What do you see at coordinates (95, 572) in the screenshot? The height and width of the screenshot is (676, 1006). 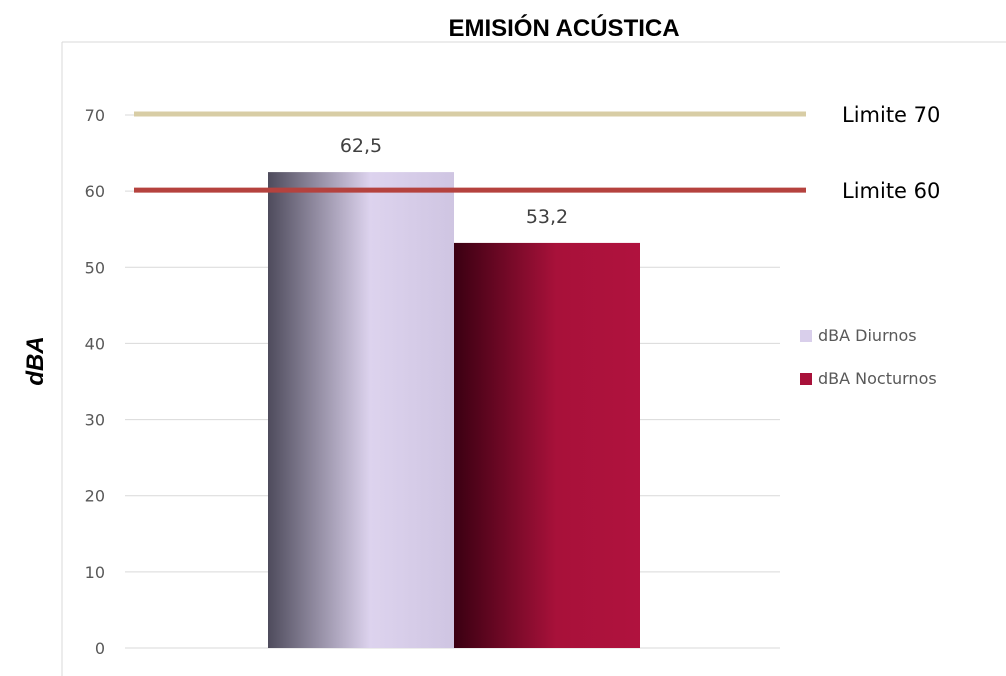 I see `y-tick-label: 10` at bounding box center [95, 572].